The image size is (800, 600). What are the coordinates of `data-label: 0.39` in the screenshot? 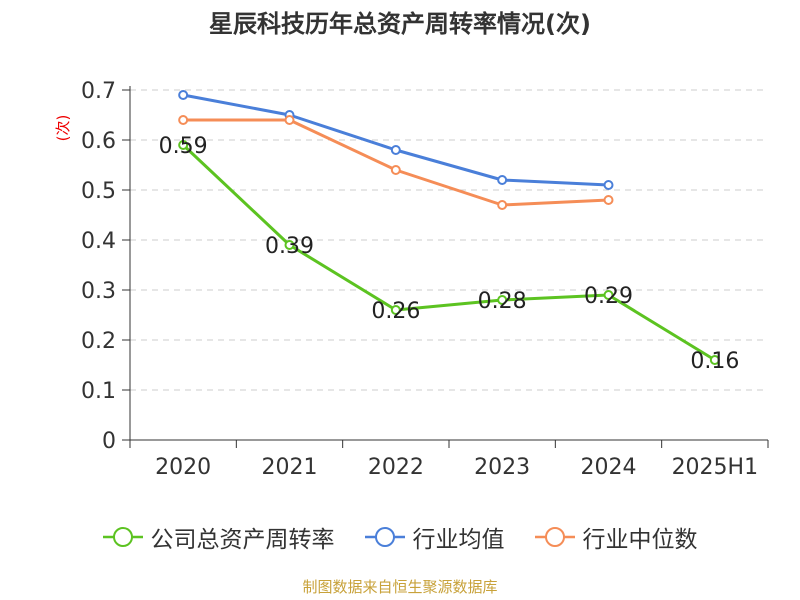 It's located at (289, 246).